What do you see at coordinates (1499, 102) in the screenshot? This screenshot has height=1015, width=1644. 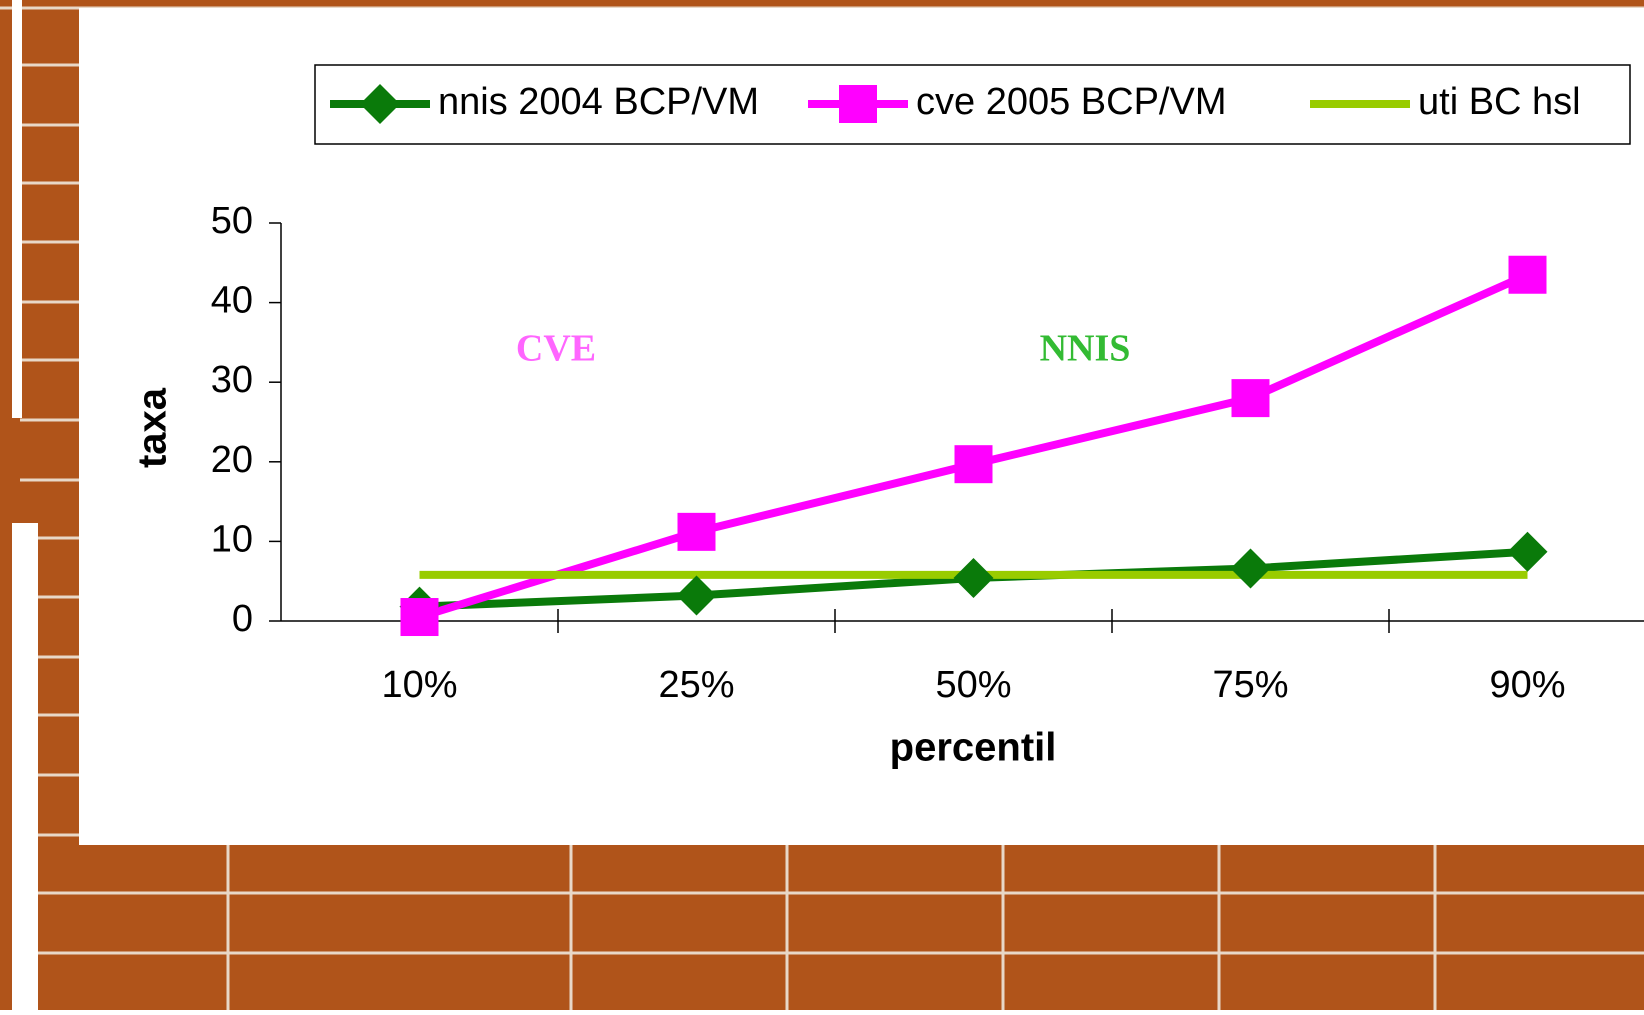 I see `legend-label: uti BC hsl` at bounding box center [1499, 102].